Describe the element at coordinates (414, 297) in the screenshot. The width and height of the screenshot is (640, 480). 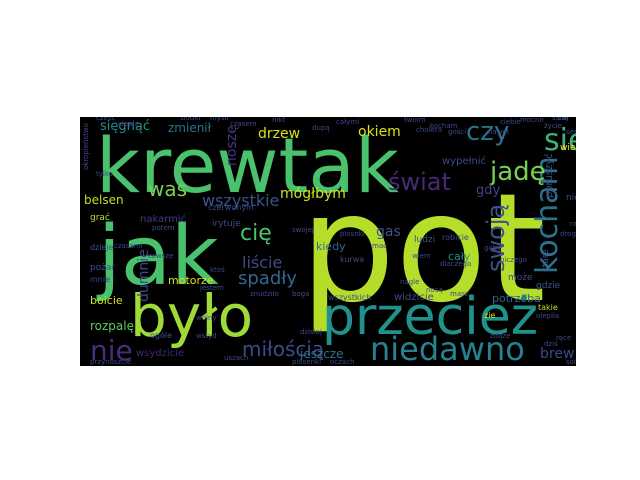
I see `word-widzicie: widzicie` at that location.